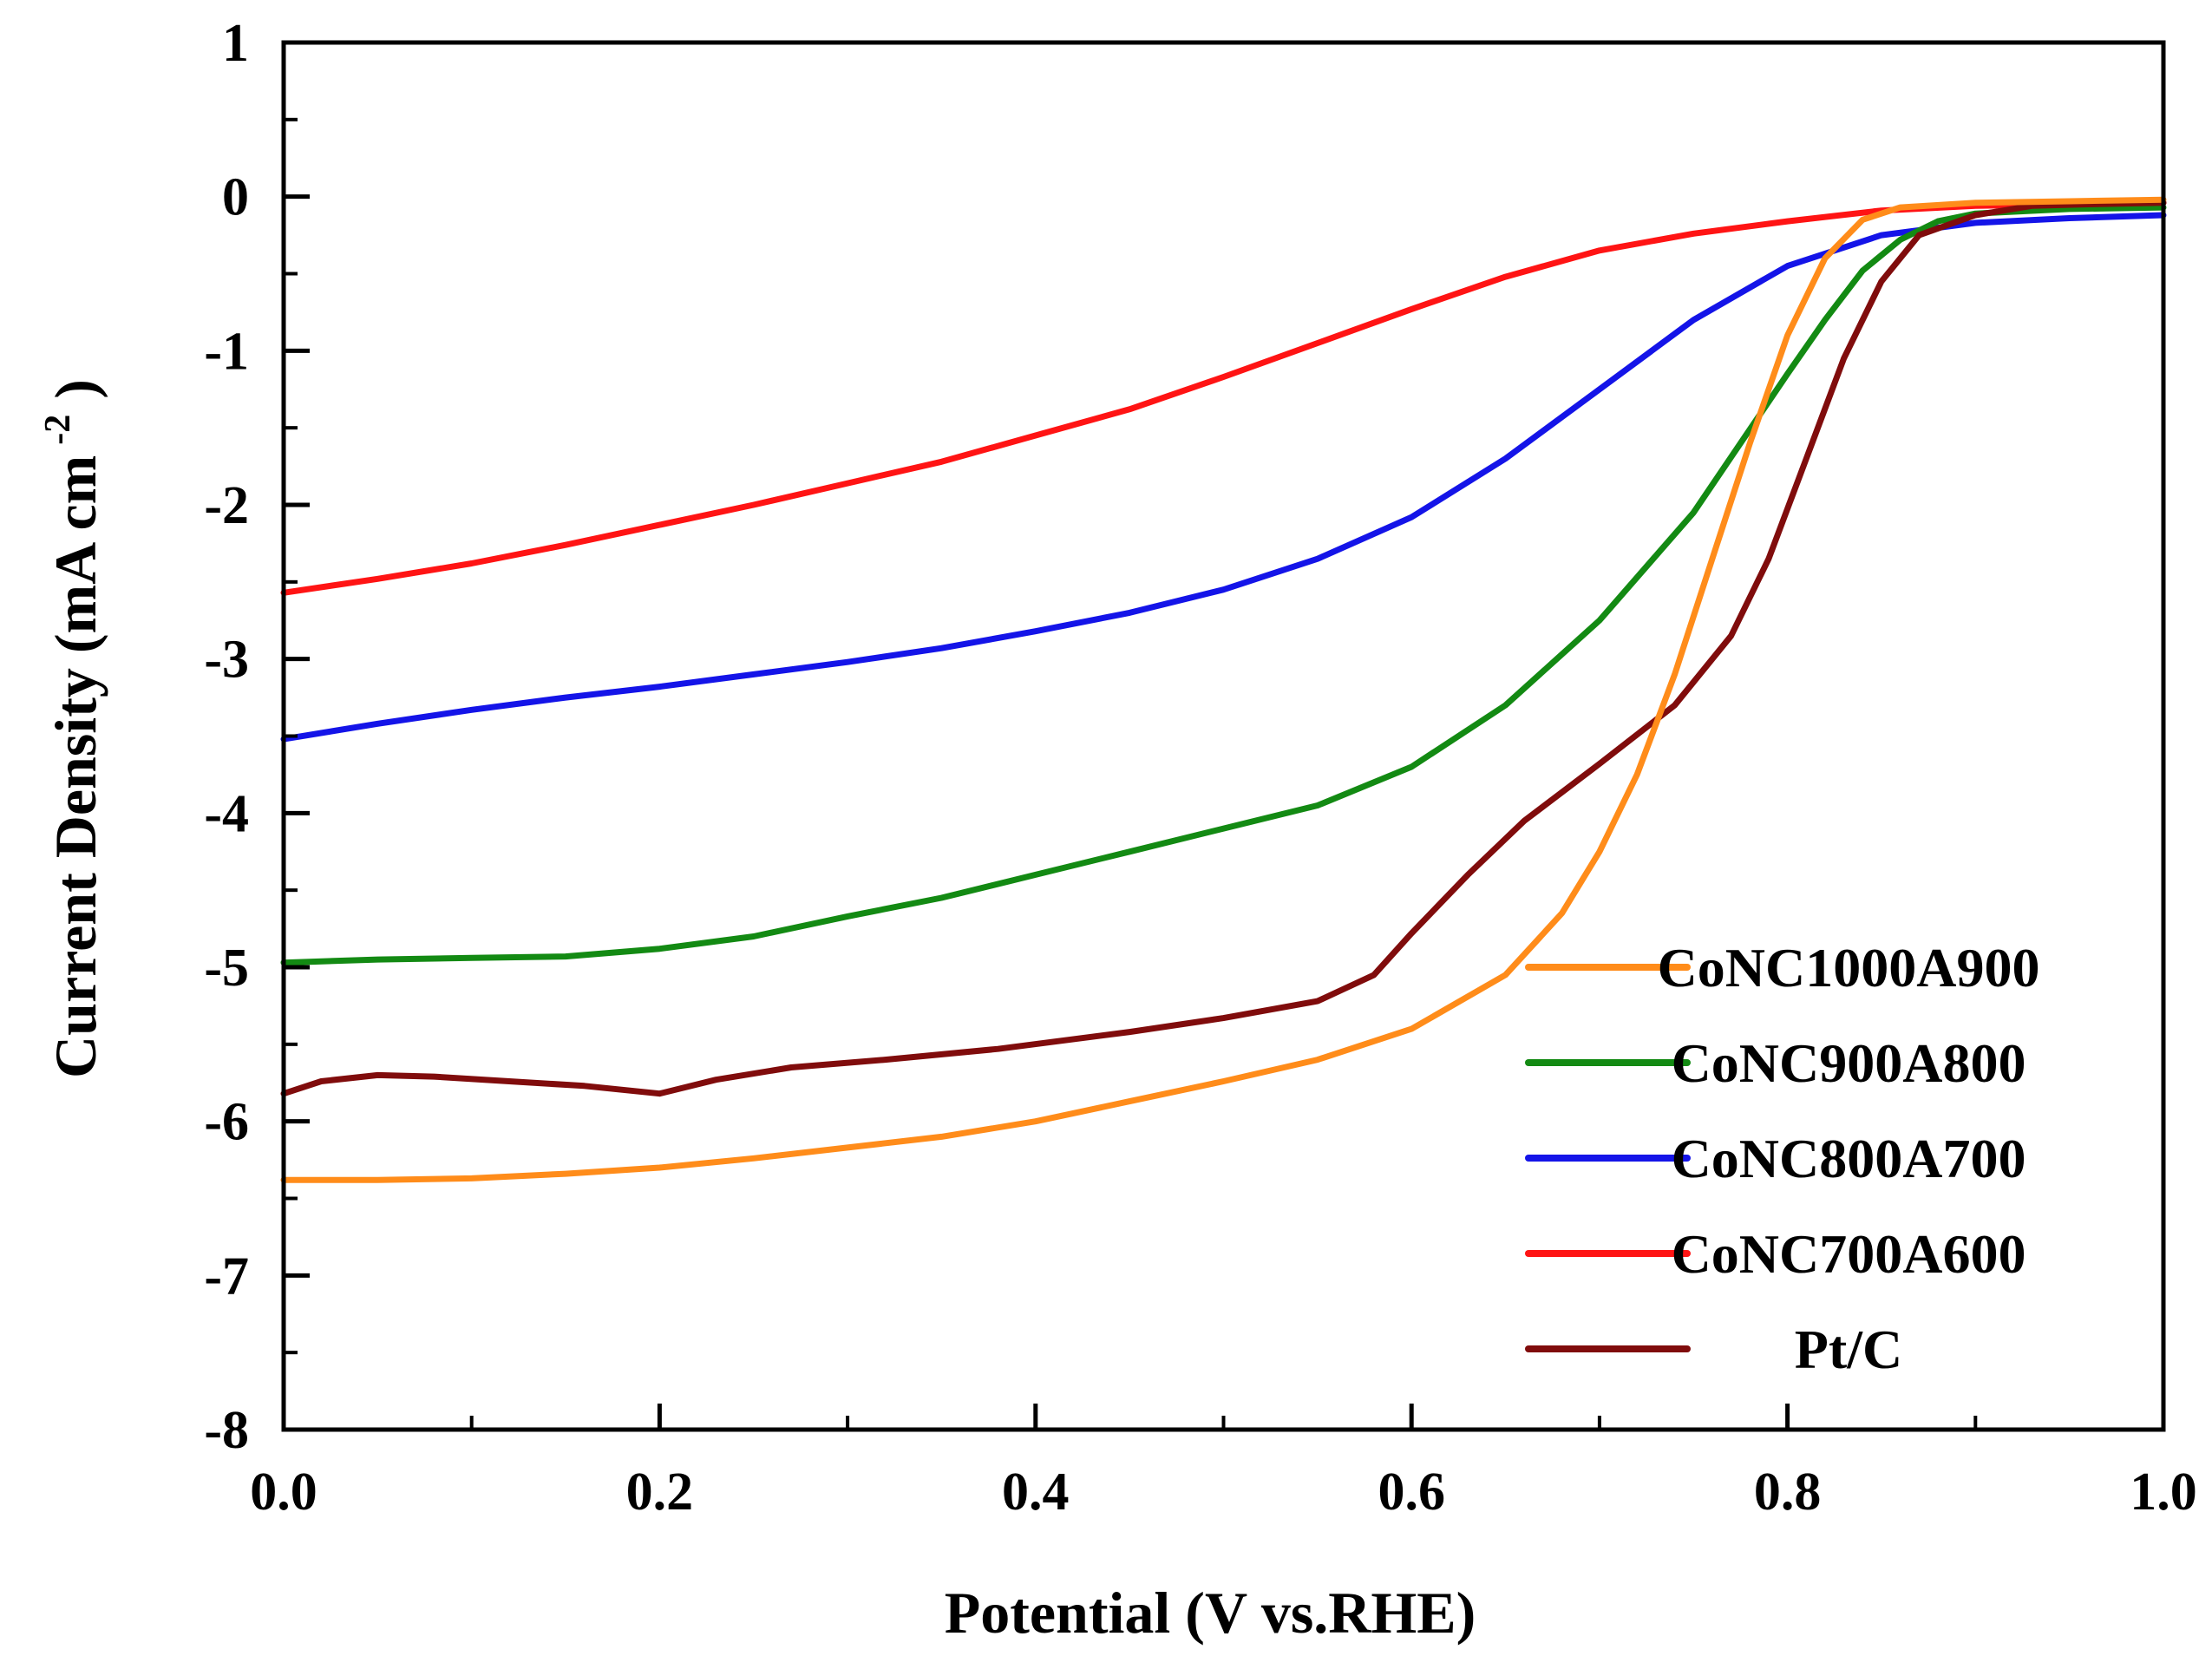  Describe the element at coordinates (236, 197) in the screenshot. I see `y-tick-label: 0` at that location.